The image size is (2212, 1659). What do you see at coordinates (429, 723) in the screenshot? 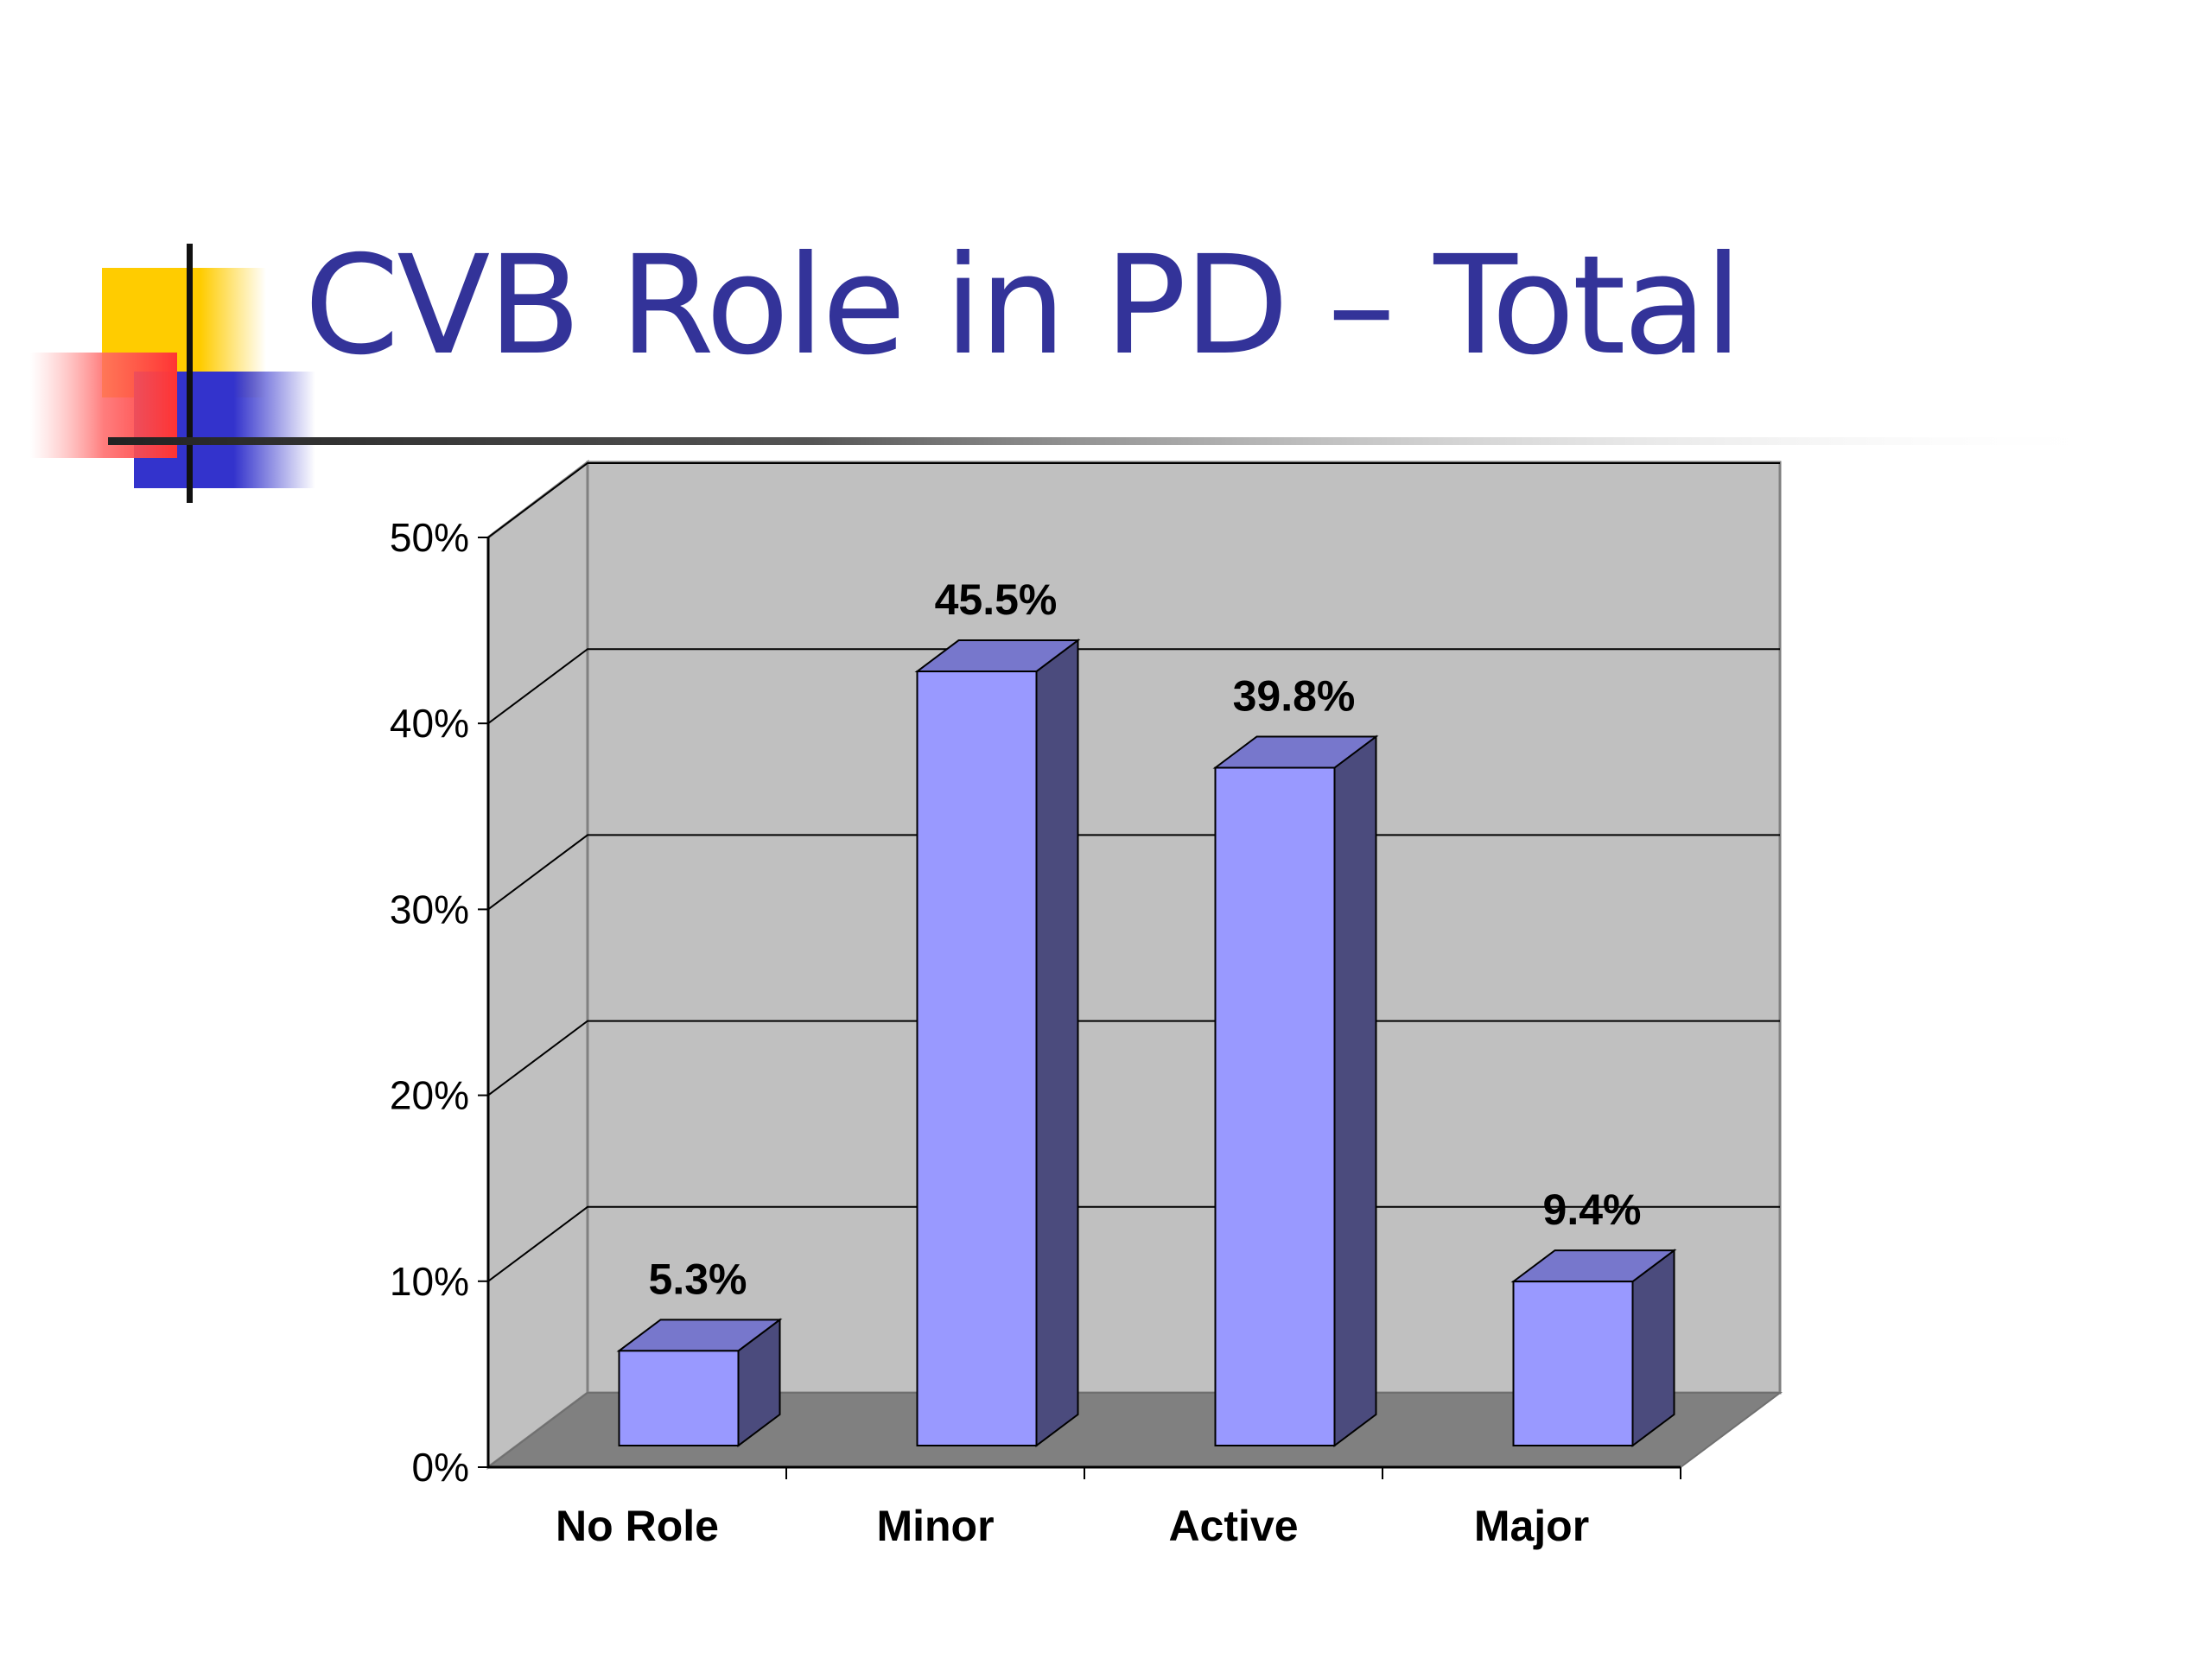
I see `y-tick-label: 40%` at bounding box center [429, 723].